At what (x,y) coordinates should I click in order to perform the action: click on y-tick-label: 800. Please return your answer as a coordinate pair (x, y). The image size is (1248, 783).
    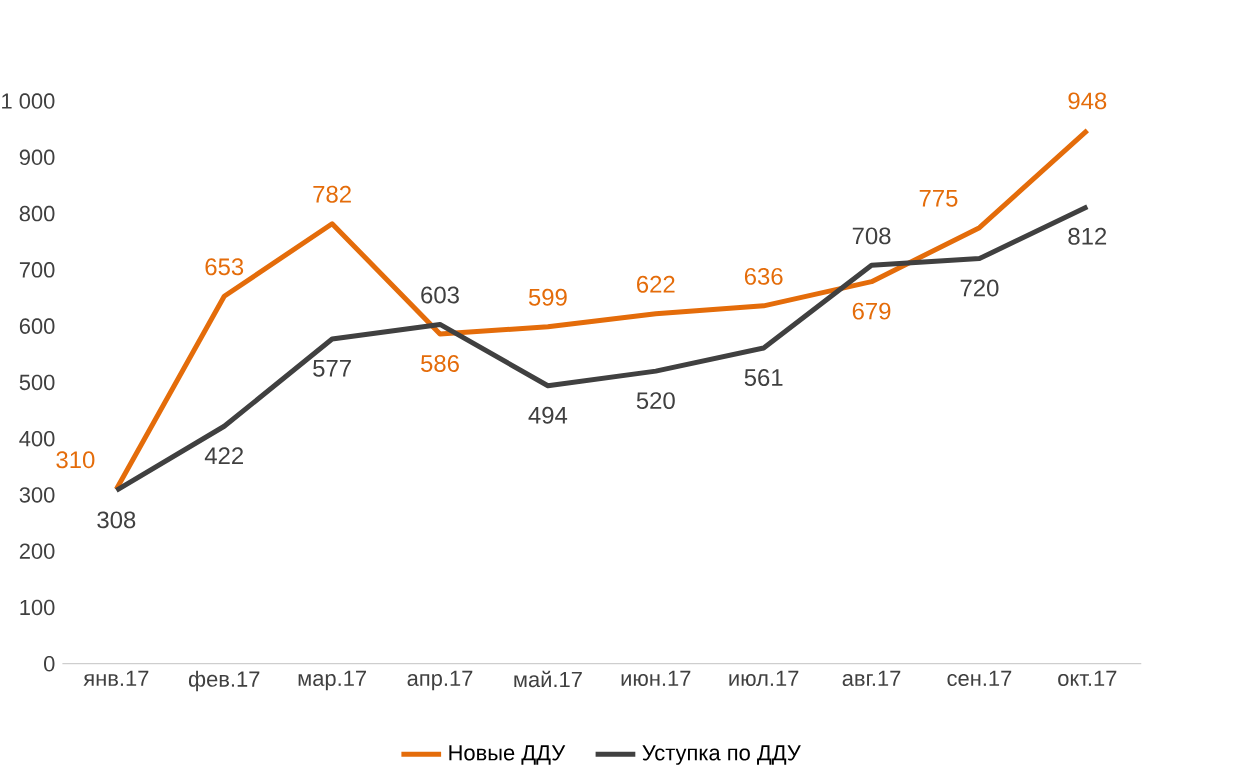
    Looking at the image, I should click on (37, 213).